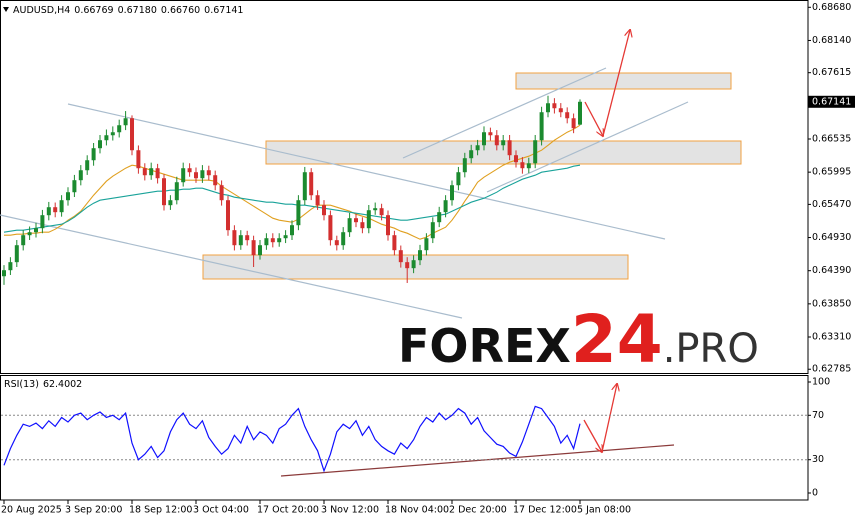  I want to click on rsi-name: RSI(13), so click(21, 384).